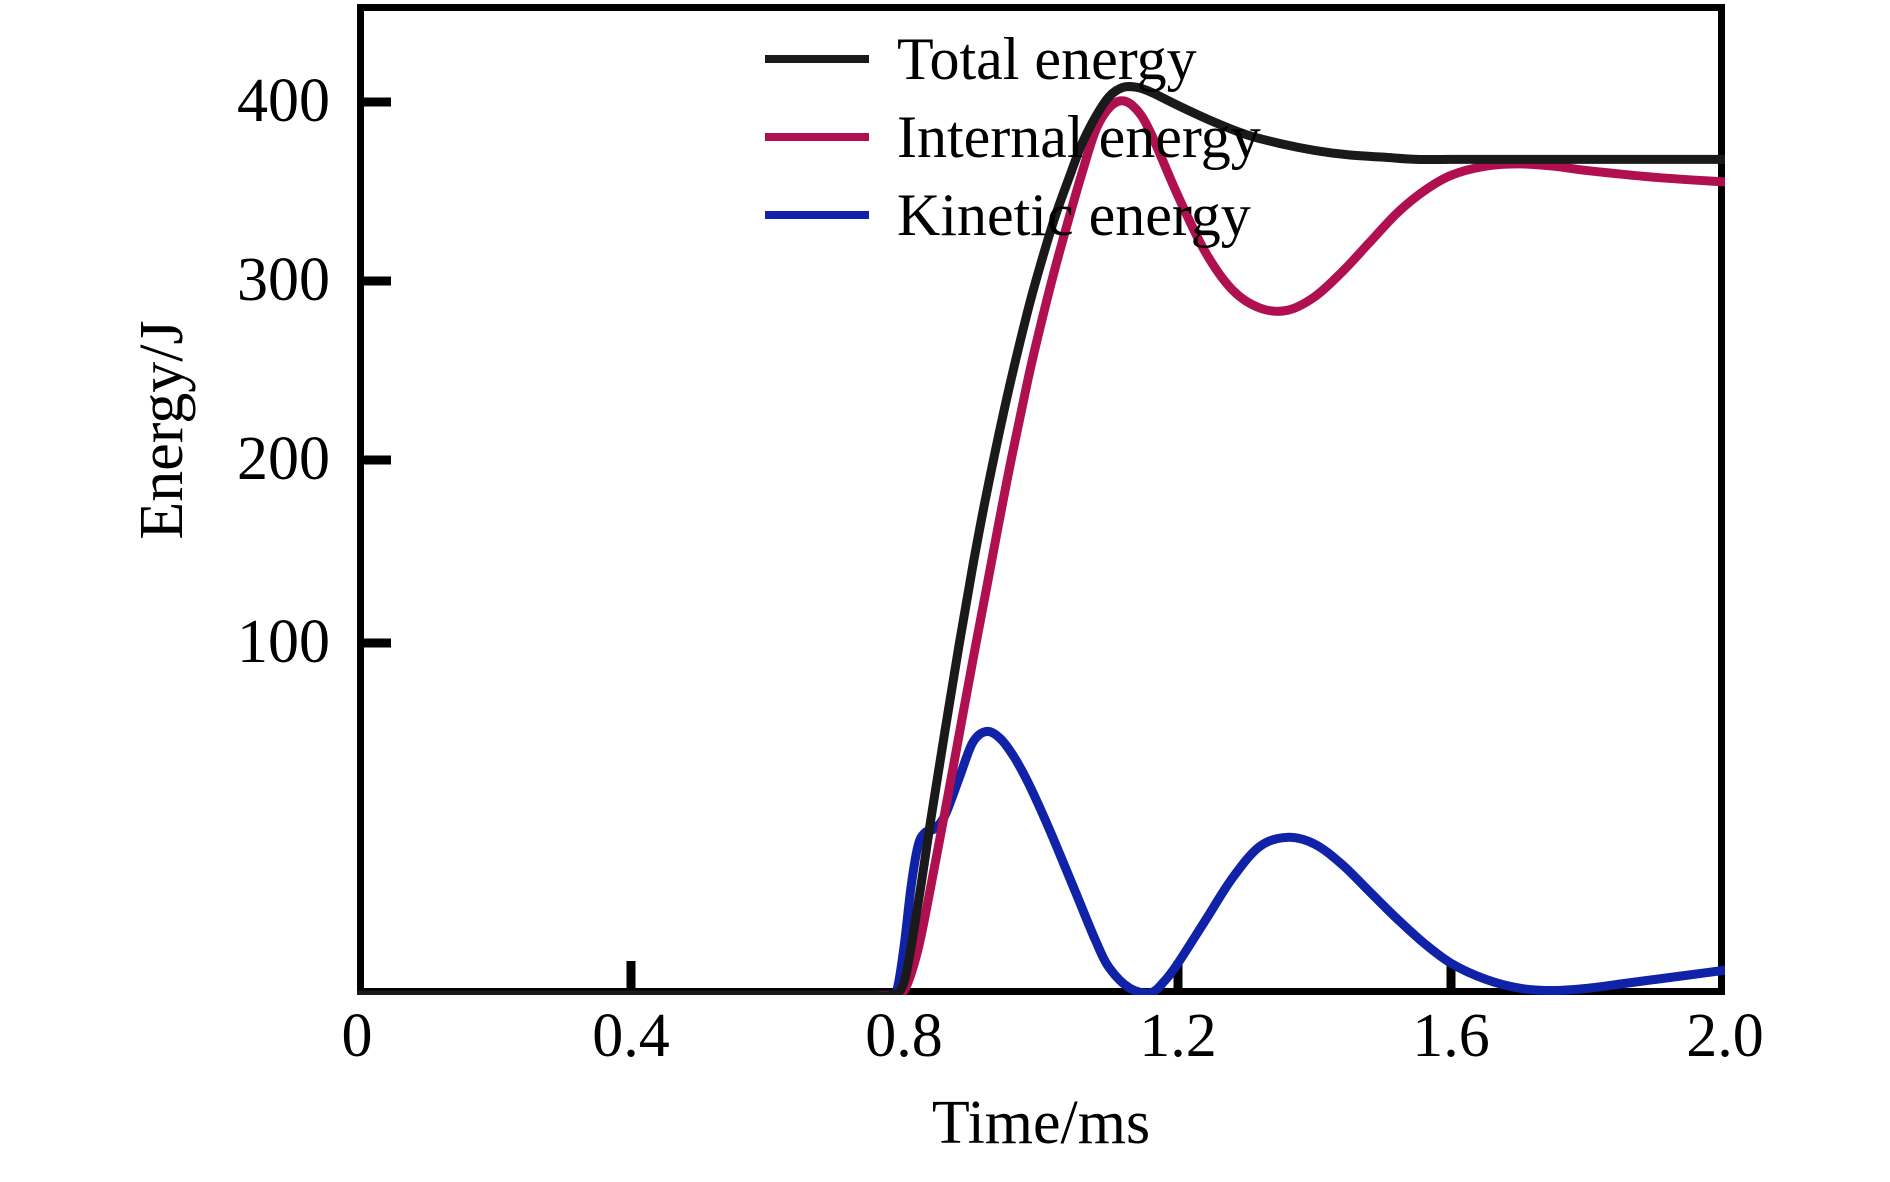 The height and width of the screenshot is (1182, 1890). What do you see at coordinates (1041, 1123) in the screenshot?
I see `x-axis-title: Time/ms` at bounding box center [1041, 1123].